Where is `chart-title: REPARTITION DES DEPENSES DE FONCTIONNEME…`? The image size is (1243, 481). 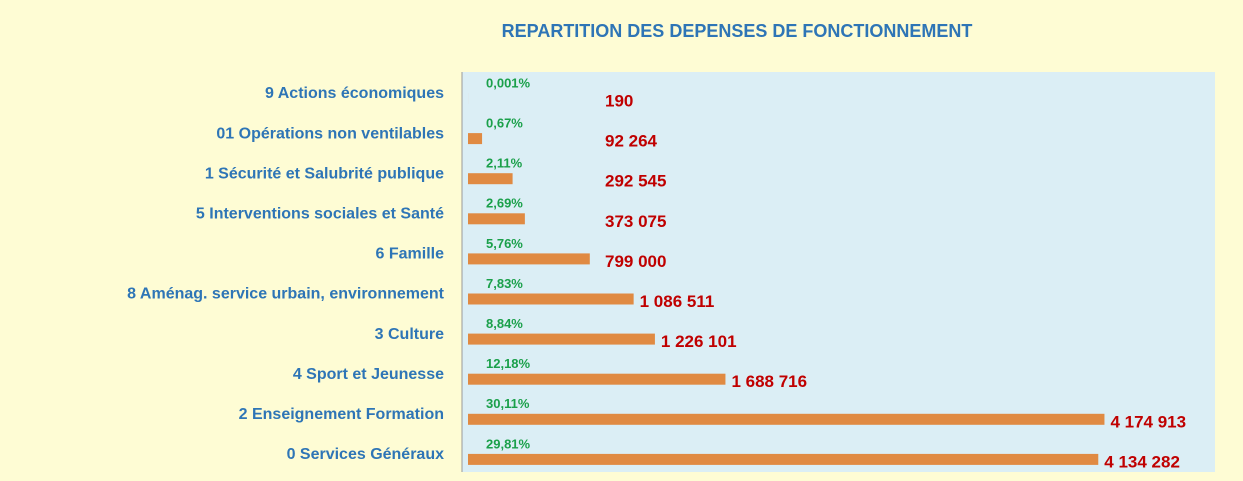 chart-title: REPARTITION DES DEPENSES DE FONCTIONNEME… is located at coordinates (737, 31).